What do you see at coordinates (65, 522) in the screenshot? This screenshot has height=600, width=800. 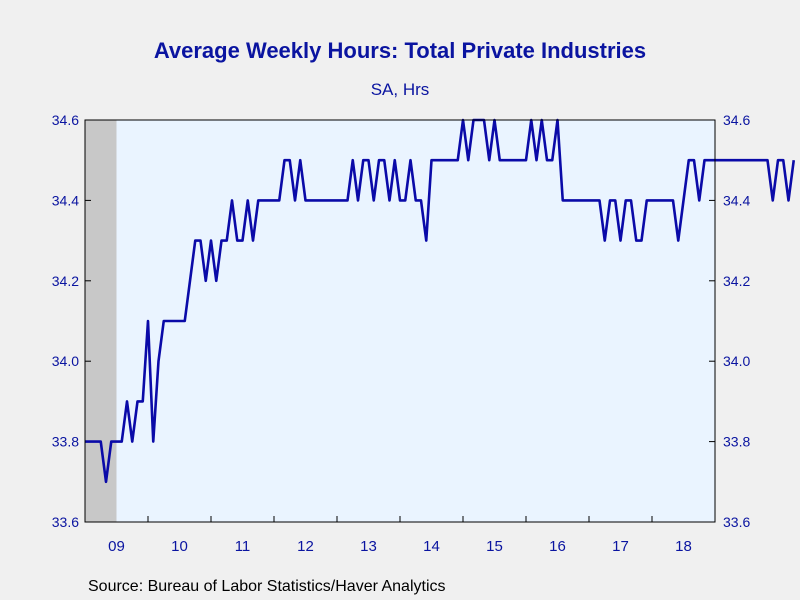 I see `y-tick-label-left: 33.6` at bounding box center [65, 522].